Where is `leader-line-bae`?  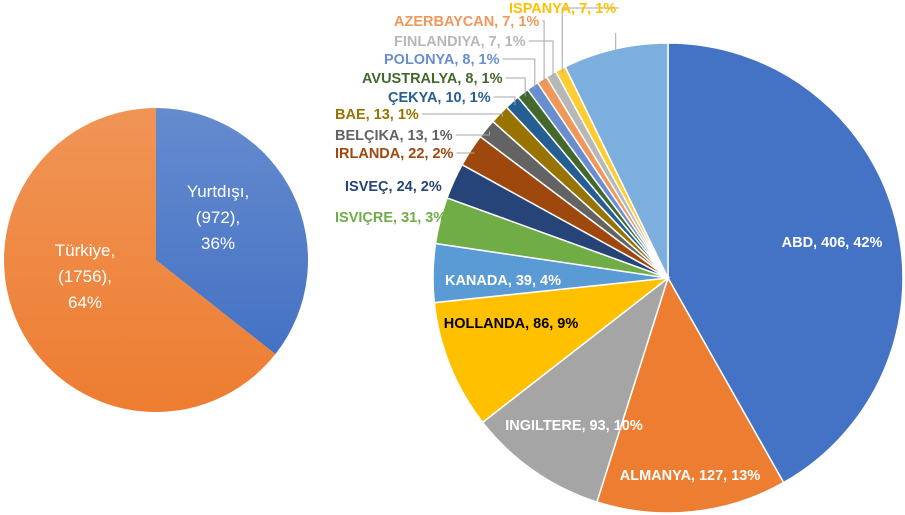 leader-line-bae is located at coordinates (462, 115).